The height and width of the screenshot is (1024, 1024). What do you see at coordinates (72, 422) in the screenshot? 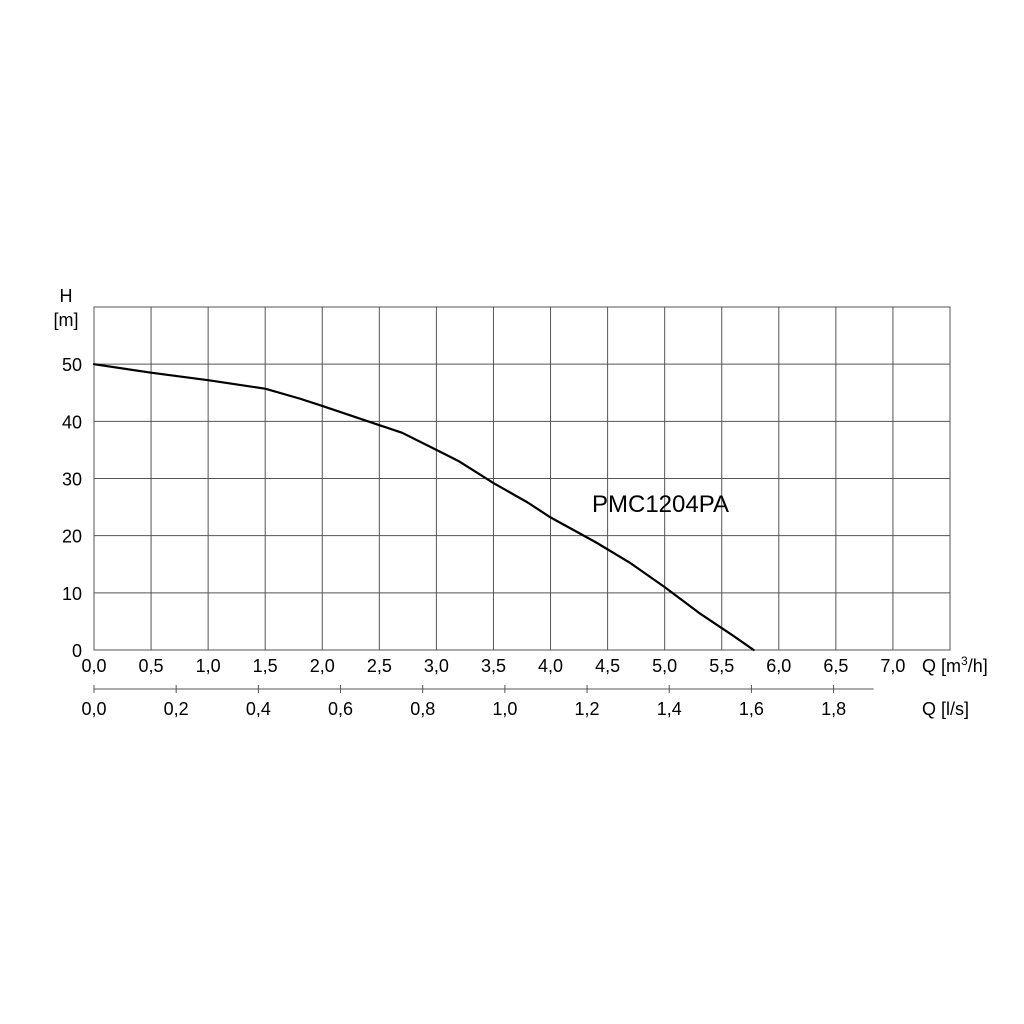
I see `y-tick-label: 40` at bounding box center [72, 422].